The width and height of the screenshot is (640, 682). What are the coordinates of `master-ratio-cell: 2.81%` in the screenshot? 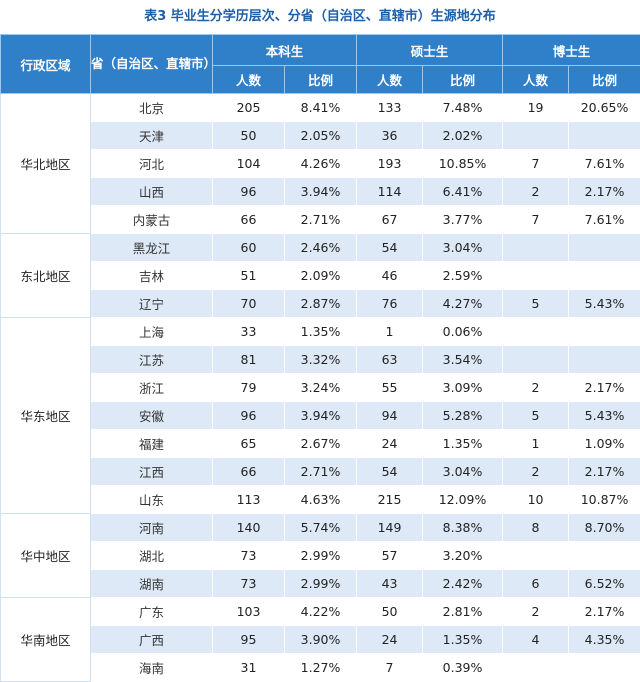 It's located at (463, 612).